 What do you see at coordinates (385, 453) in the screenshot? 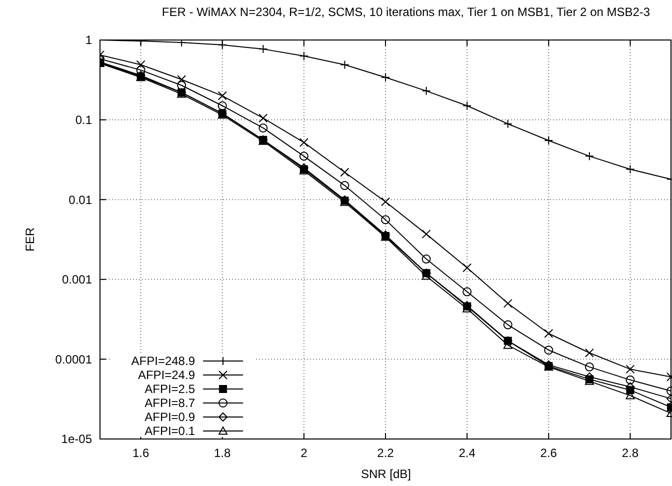
I see `x-tick-label: 2.2` at bounding box center [385, 453].